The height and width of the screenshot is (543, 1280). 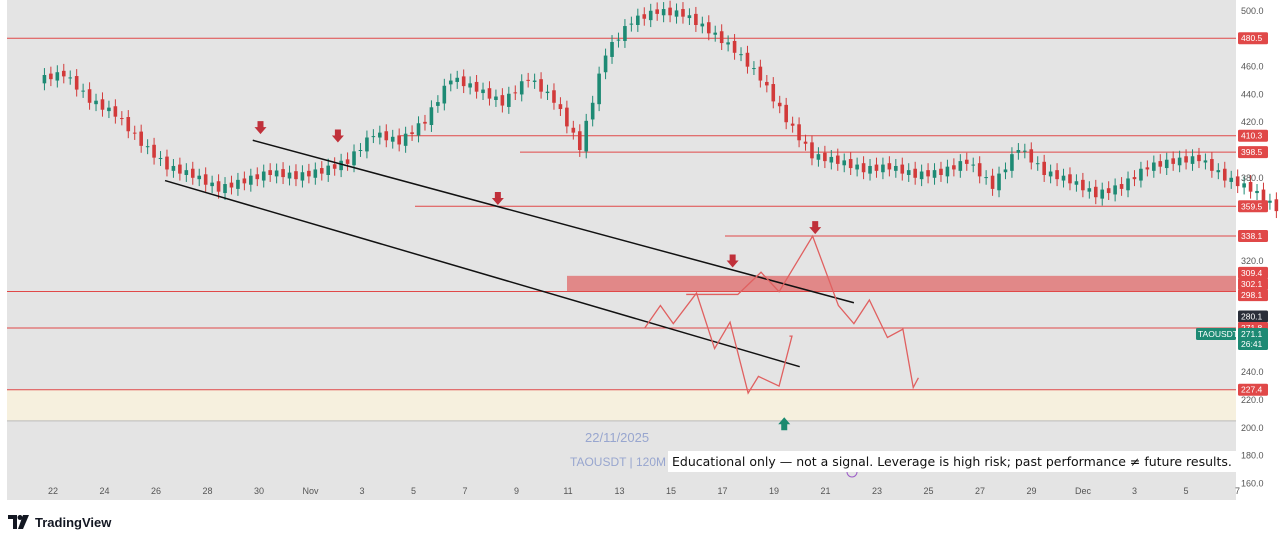 I want to click on price-level-badge-label: 359.5, so click(x=1252, y=206).